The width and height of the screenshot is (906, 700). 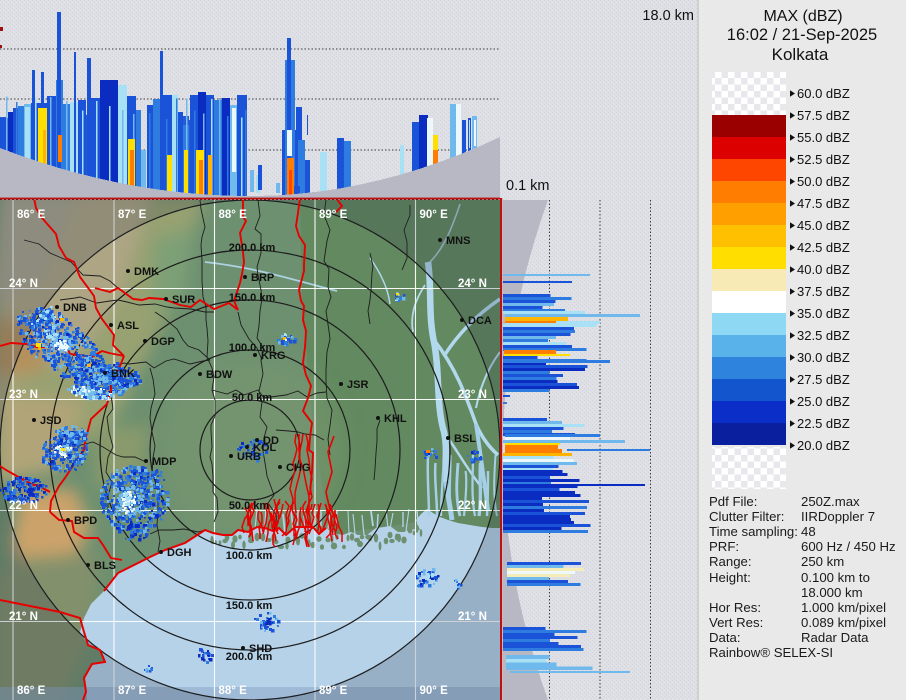 What do you see at coordinates (823, 247) in the screenshot?
I see `svg-text: 42.5 dBZ` at bounding box center [823, 247].